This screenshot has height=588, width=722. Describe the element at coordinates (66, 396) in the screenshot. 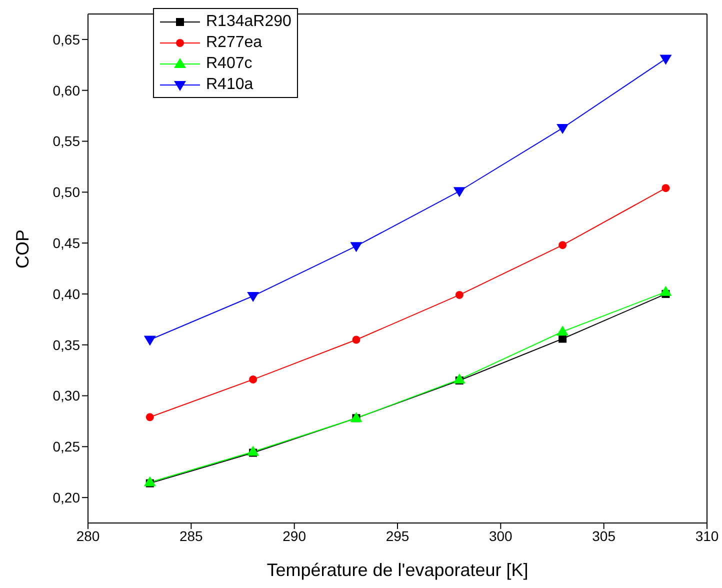

I see `y-tick-label: 0,30` at that location.